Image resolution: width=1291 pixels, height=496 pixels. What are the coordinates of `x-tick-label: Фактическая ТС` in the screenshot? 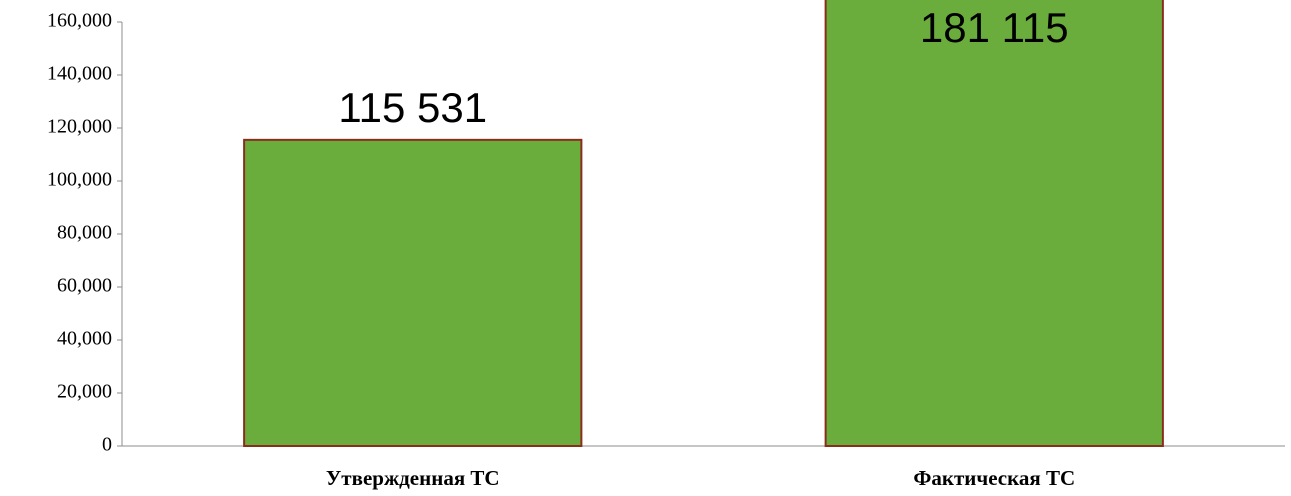 It's located at (994, 478).